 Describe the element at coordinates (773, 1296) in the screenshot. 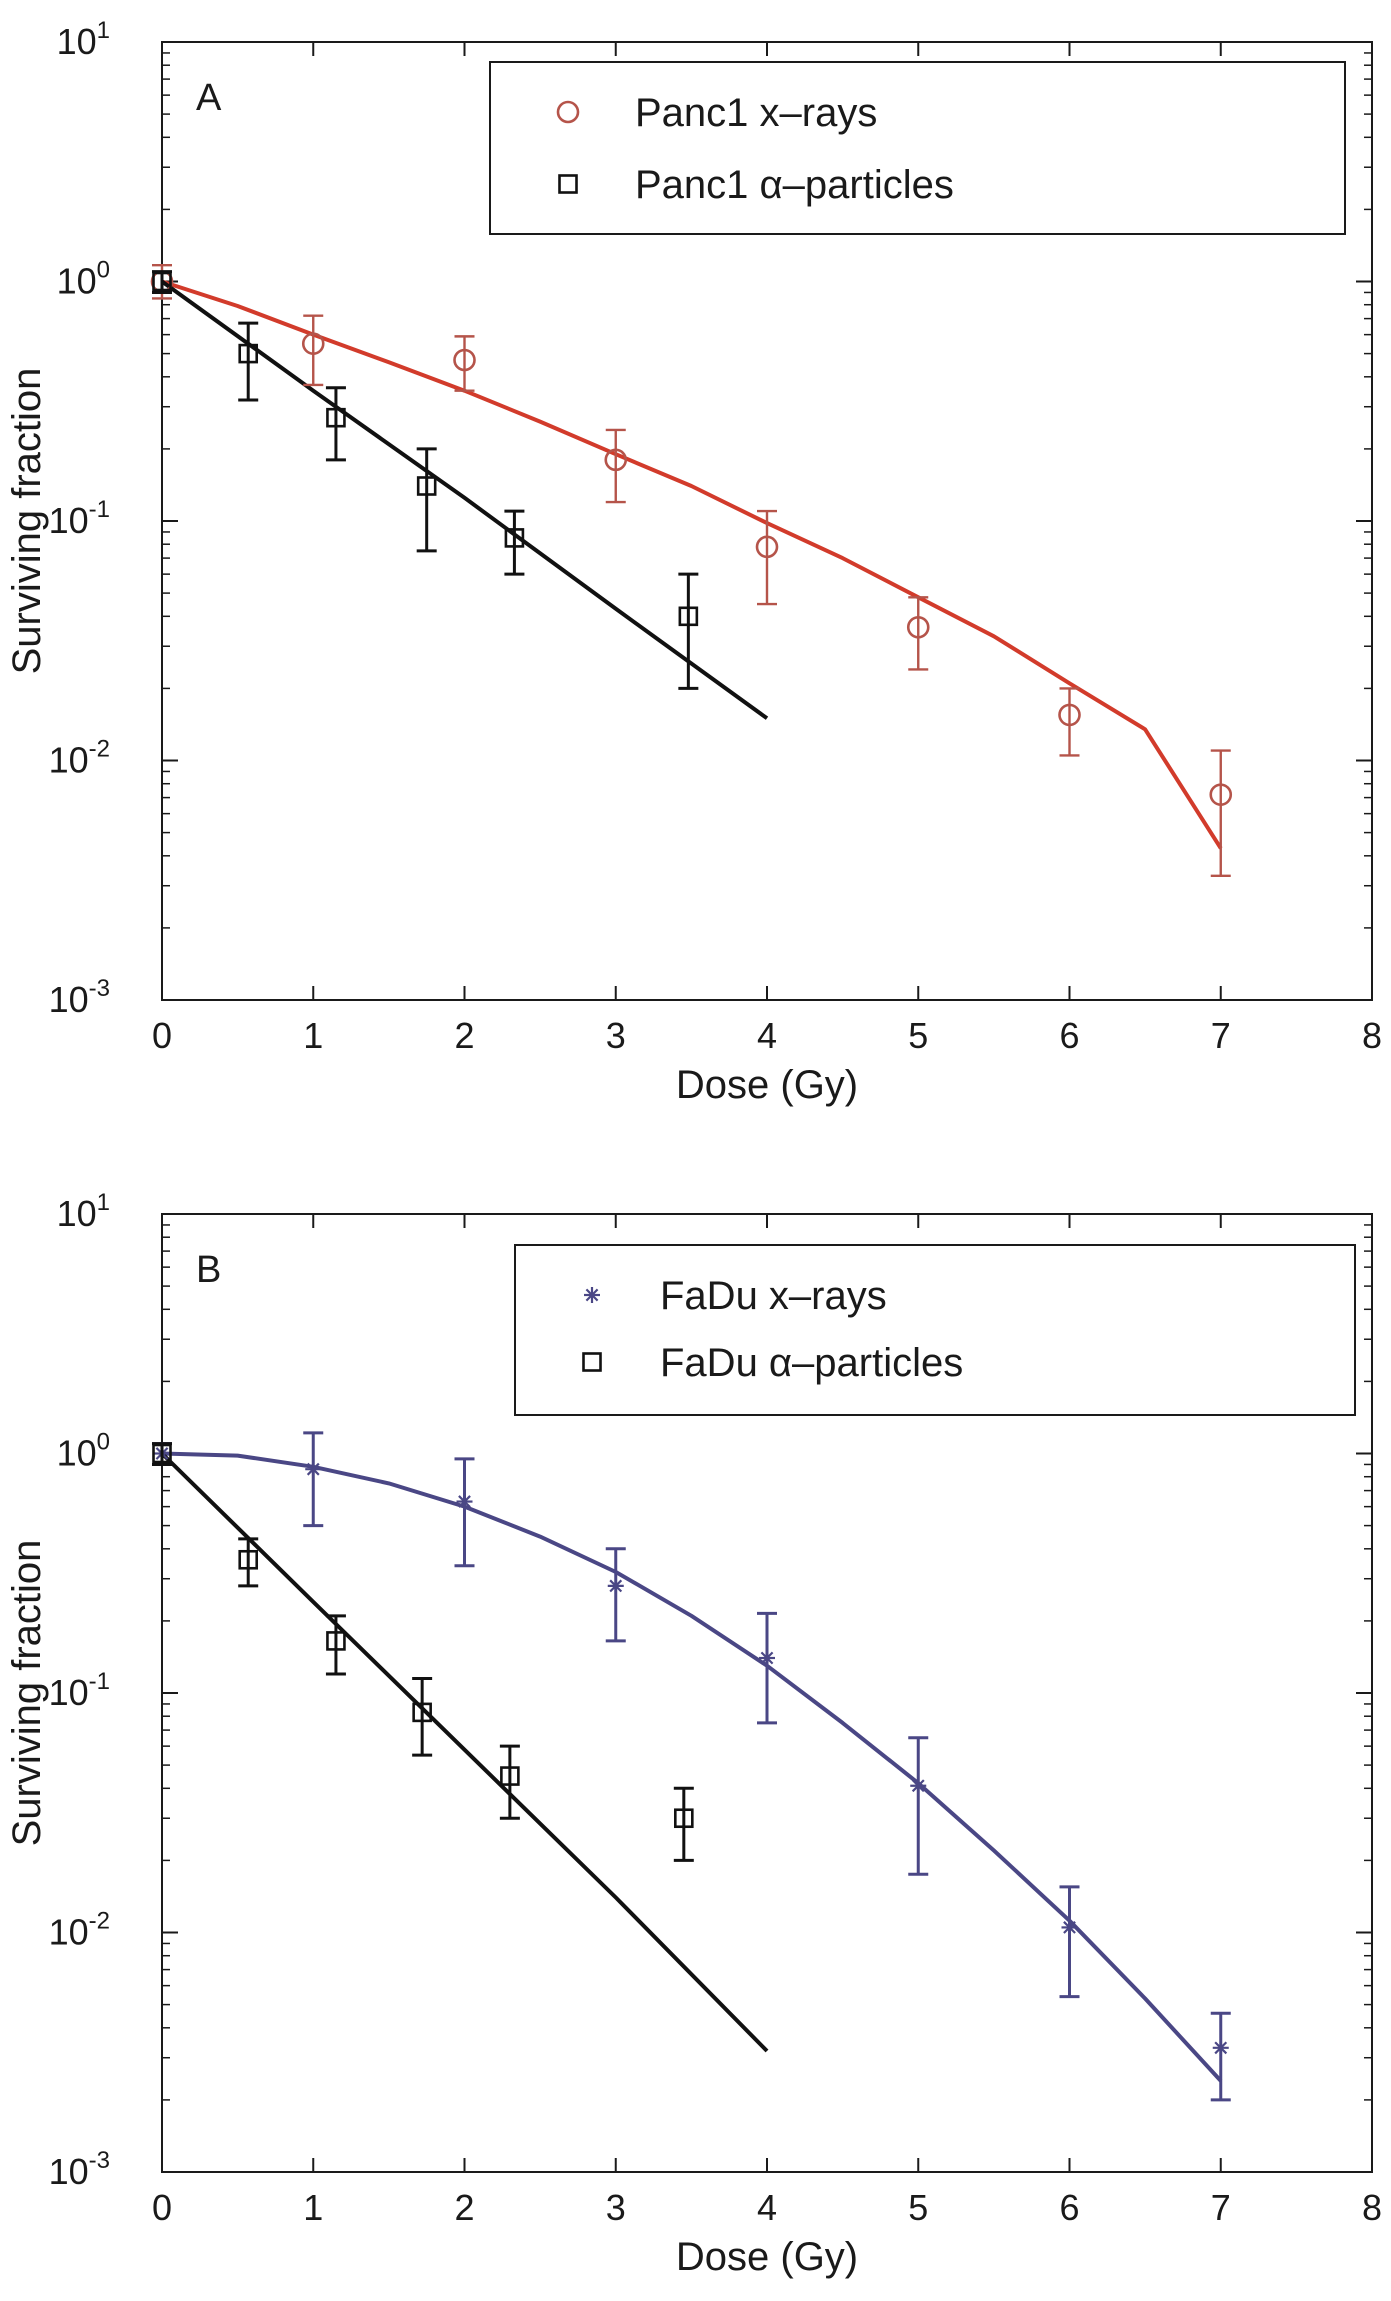

I see `legend-label: FaDu x–rays` at that location.